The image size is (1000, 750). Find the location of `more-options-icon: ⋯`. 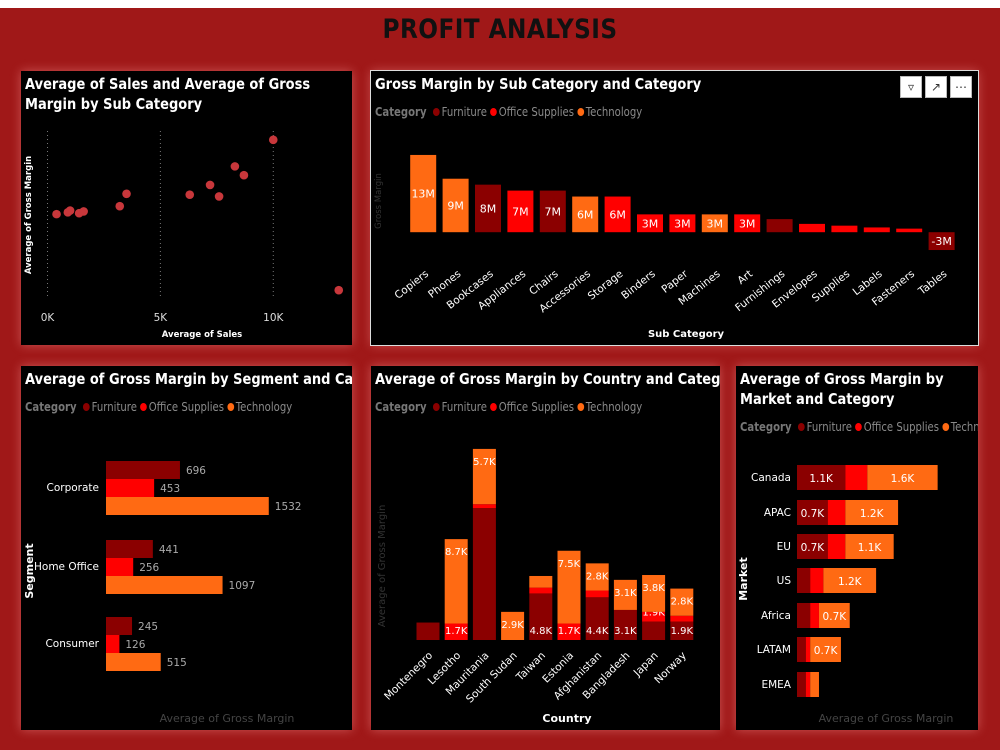

more-options-icon: ⋯ is located at coordinates (961, 87).